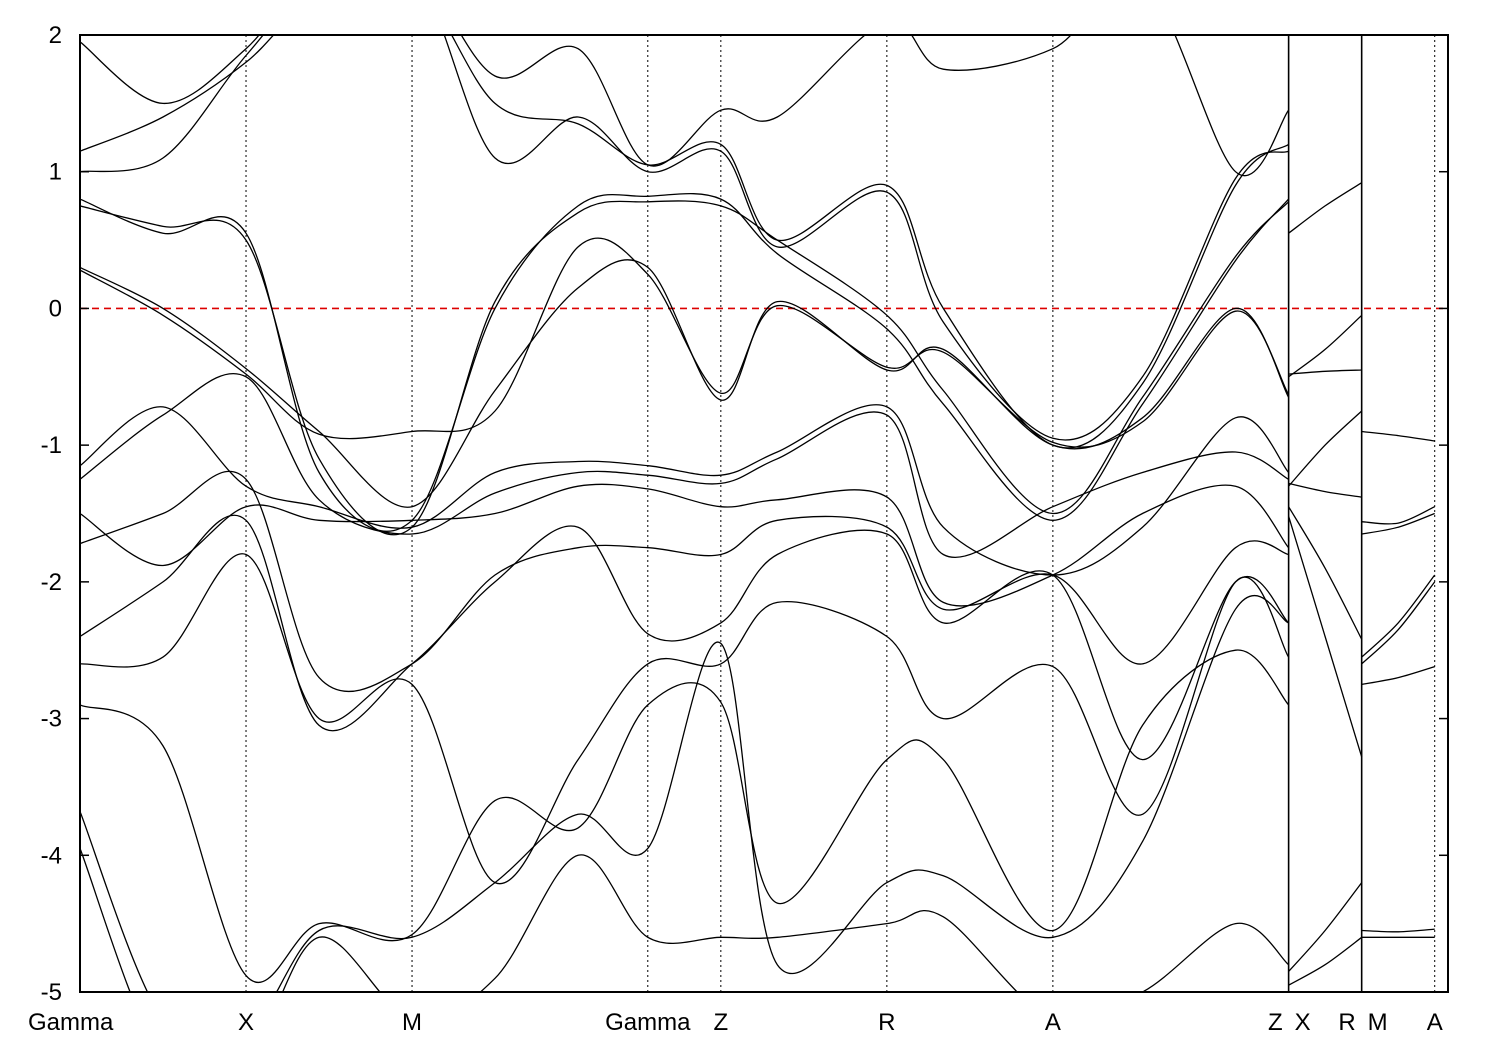 The width and height of the screenshot is (1500, 1050). Describe the element at coordinates (55, 308) in the screenshot. I see `y-tick-label: 0` at that location.